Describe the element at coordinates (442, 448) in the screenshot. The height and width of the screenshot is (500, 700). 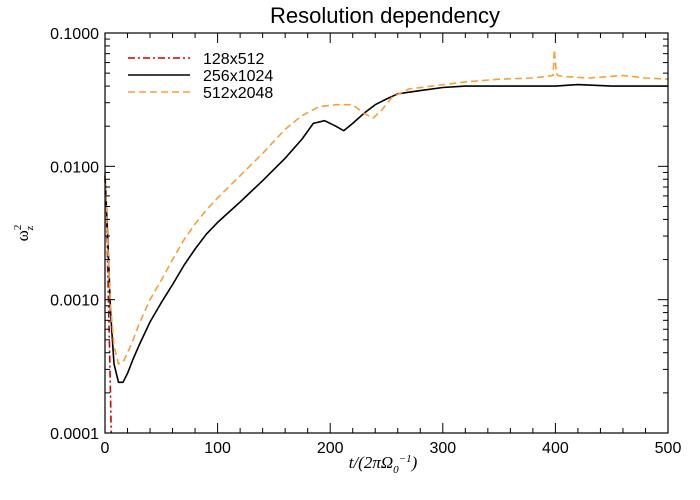
I see `x-tick-label: 300` at that location.